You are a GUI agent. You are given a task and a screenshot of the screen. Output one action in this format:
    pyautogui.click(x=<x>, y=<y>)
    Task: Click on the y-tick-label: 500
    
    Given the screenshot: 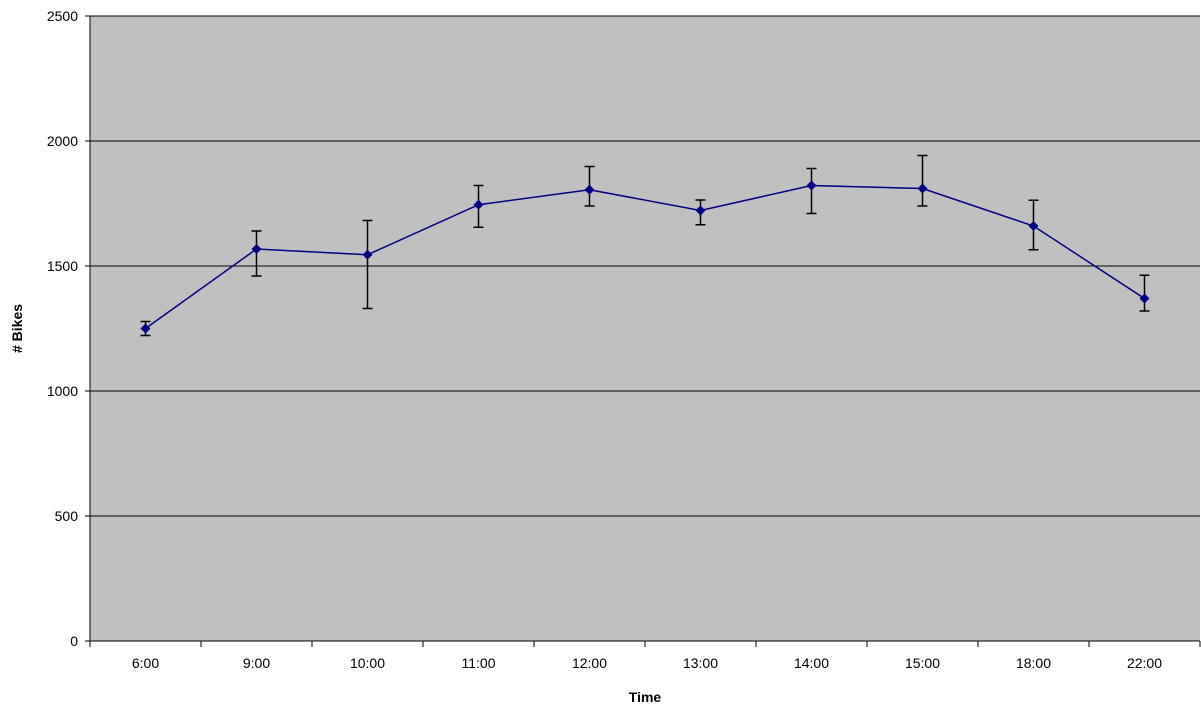 What is the action you would take?
    pyautogui.click(x=67, y=516)
    